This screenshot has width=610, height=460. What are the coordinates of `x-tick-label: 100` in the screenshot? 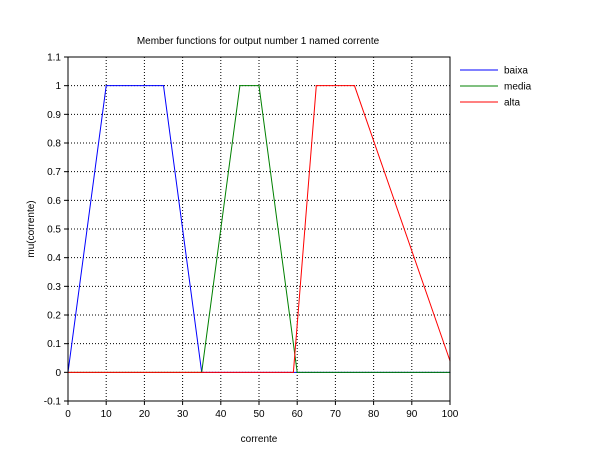 It's located at (450, 414).